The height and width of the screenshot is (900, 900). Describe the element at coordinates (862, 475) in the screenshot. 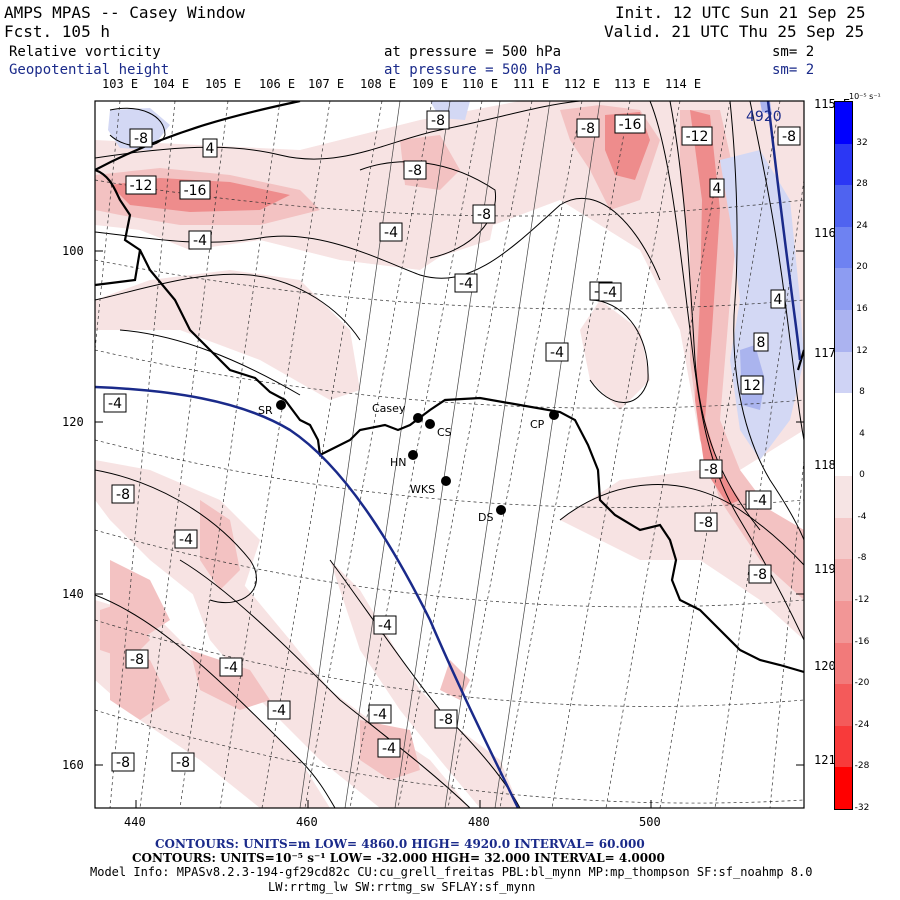

I see `colorbar-tick-label: 0` at that location.